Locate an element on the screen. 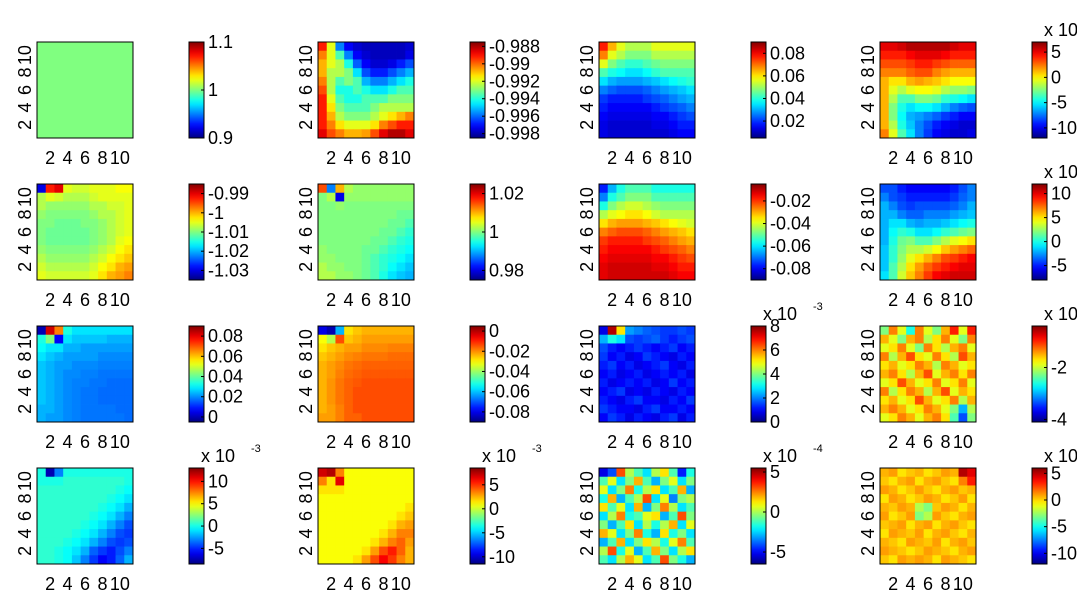 This screenshot has width=1077, height=607. colorbar-tick-label: -0.02 is located at coordinates (509, 351).